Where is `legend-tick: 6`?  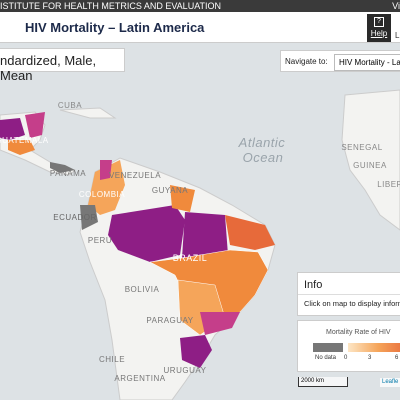
legend-tick: 6 is located at coordinates (397, 358).